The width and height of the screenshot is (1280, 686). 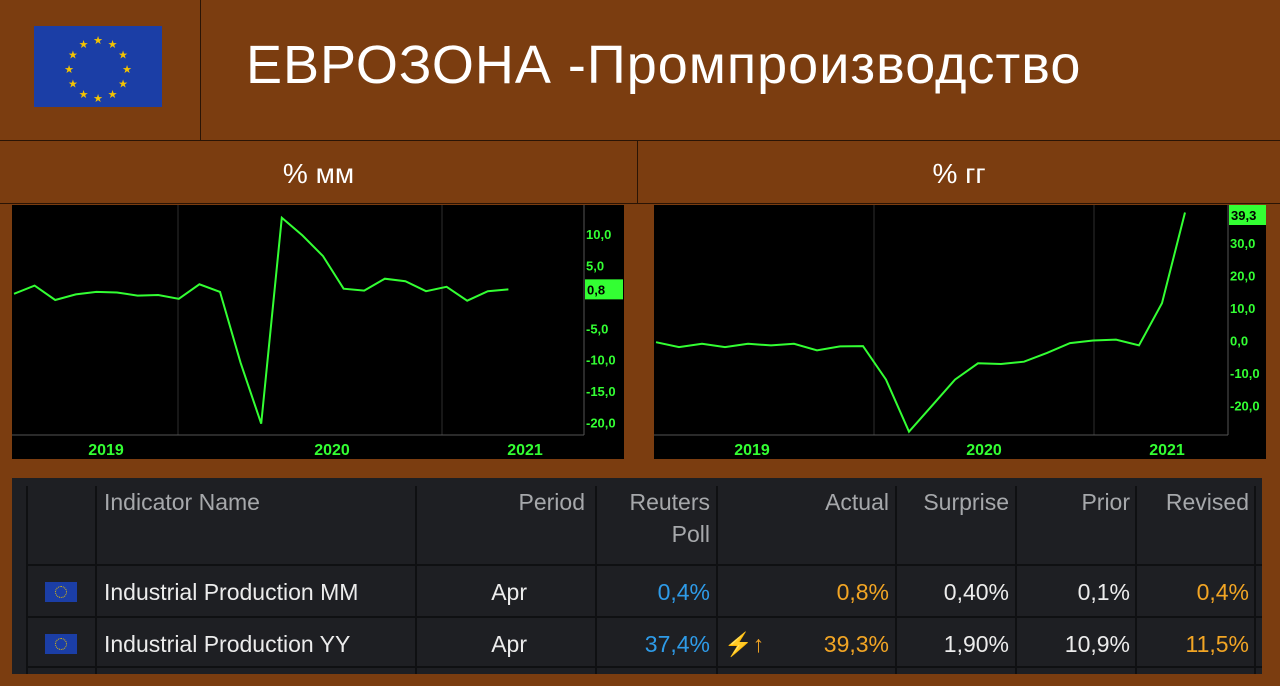 I want to click on surprise-up-arrow-icon: ⚡↑, so click(x=744, y=644).